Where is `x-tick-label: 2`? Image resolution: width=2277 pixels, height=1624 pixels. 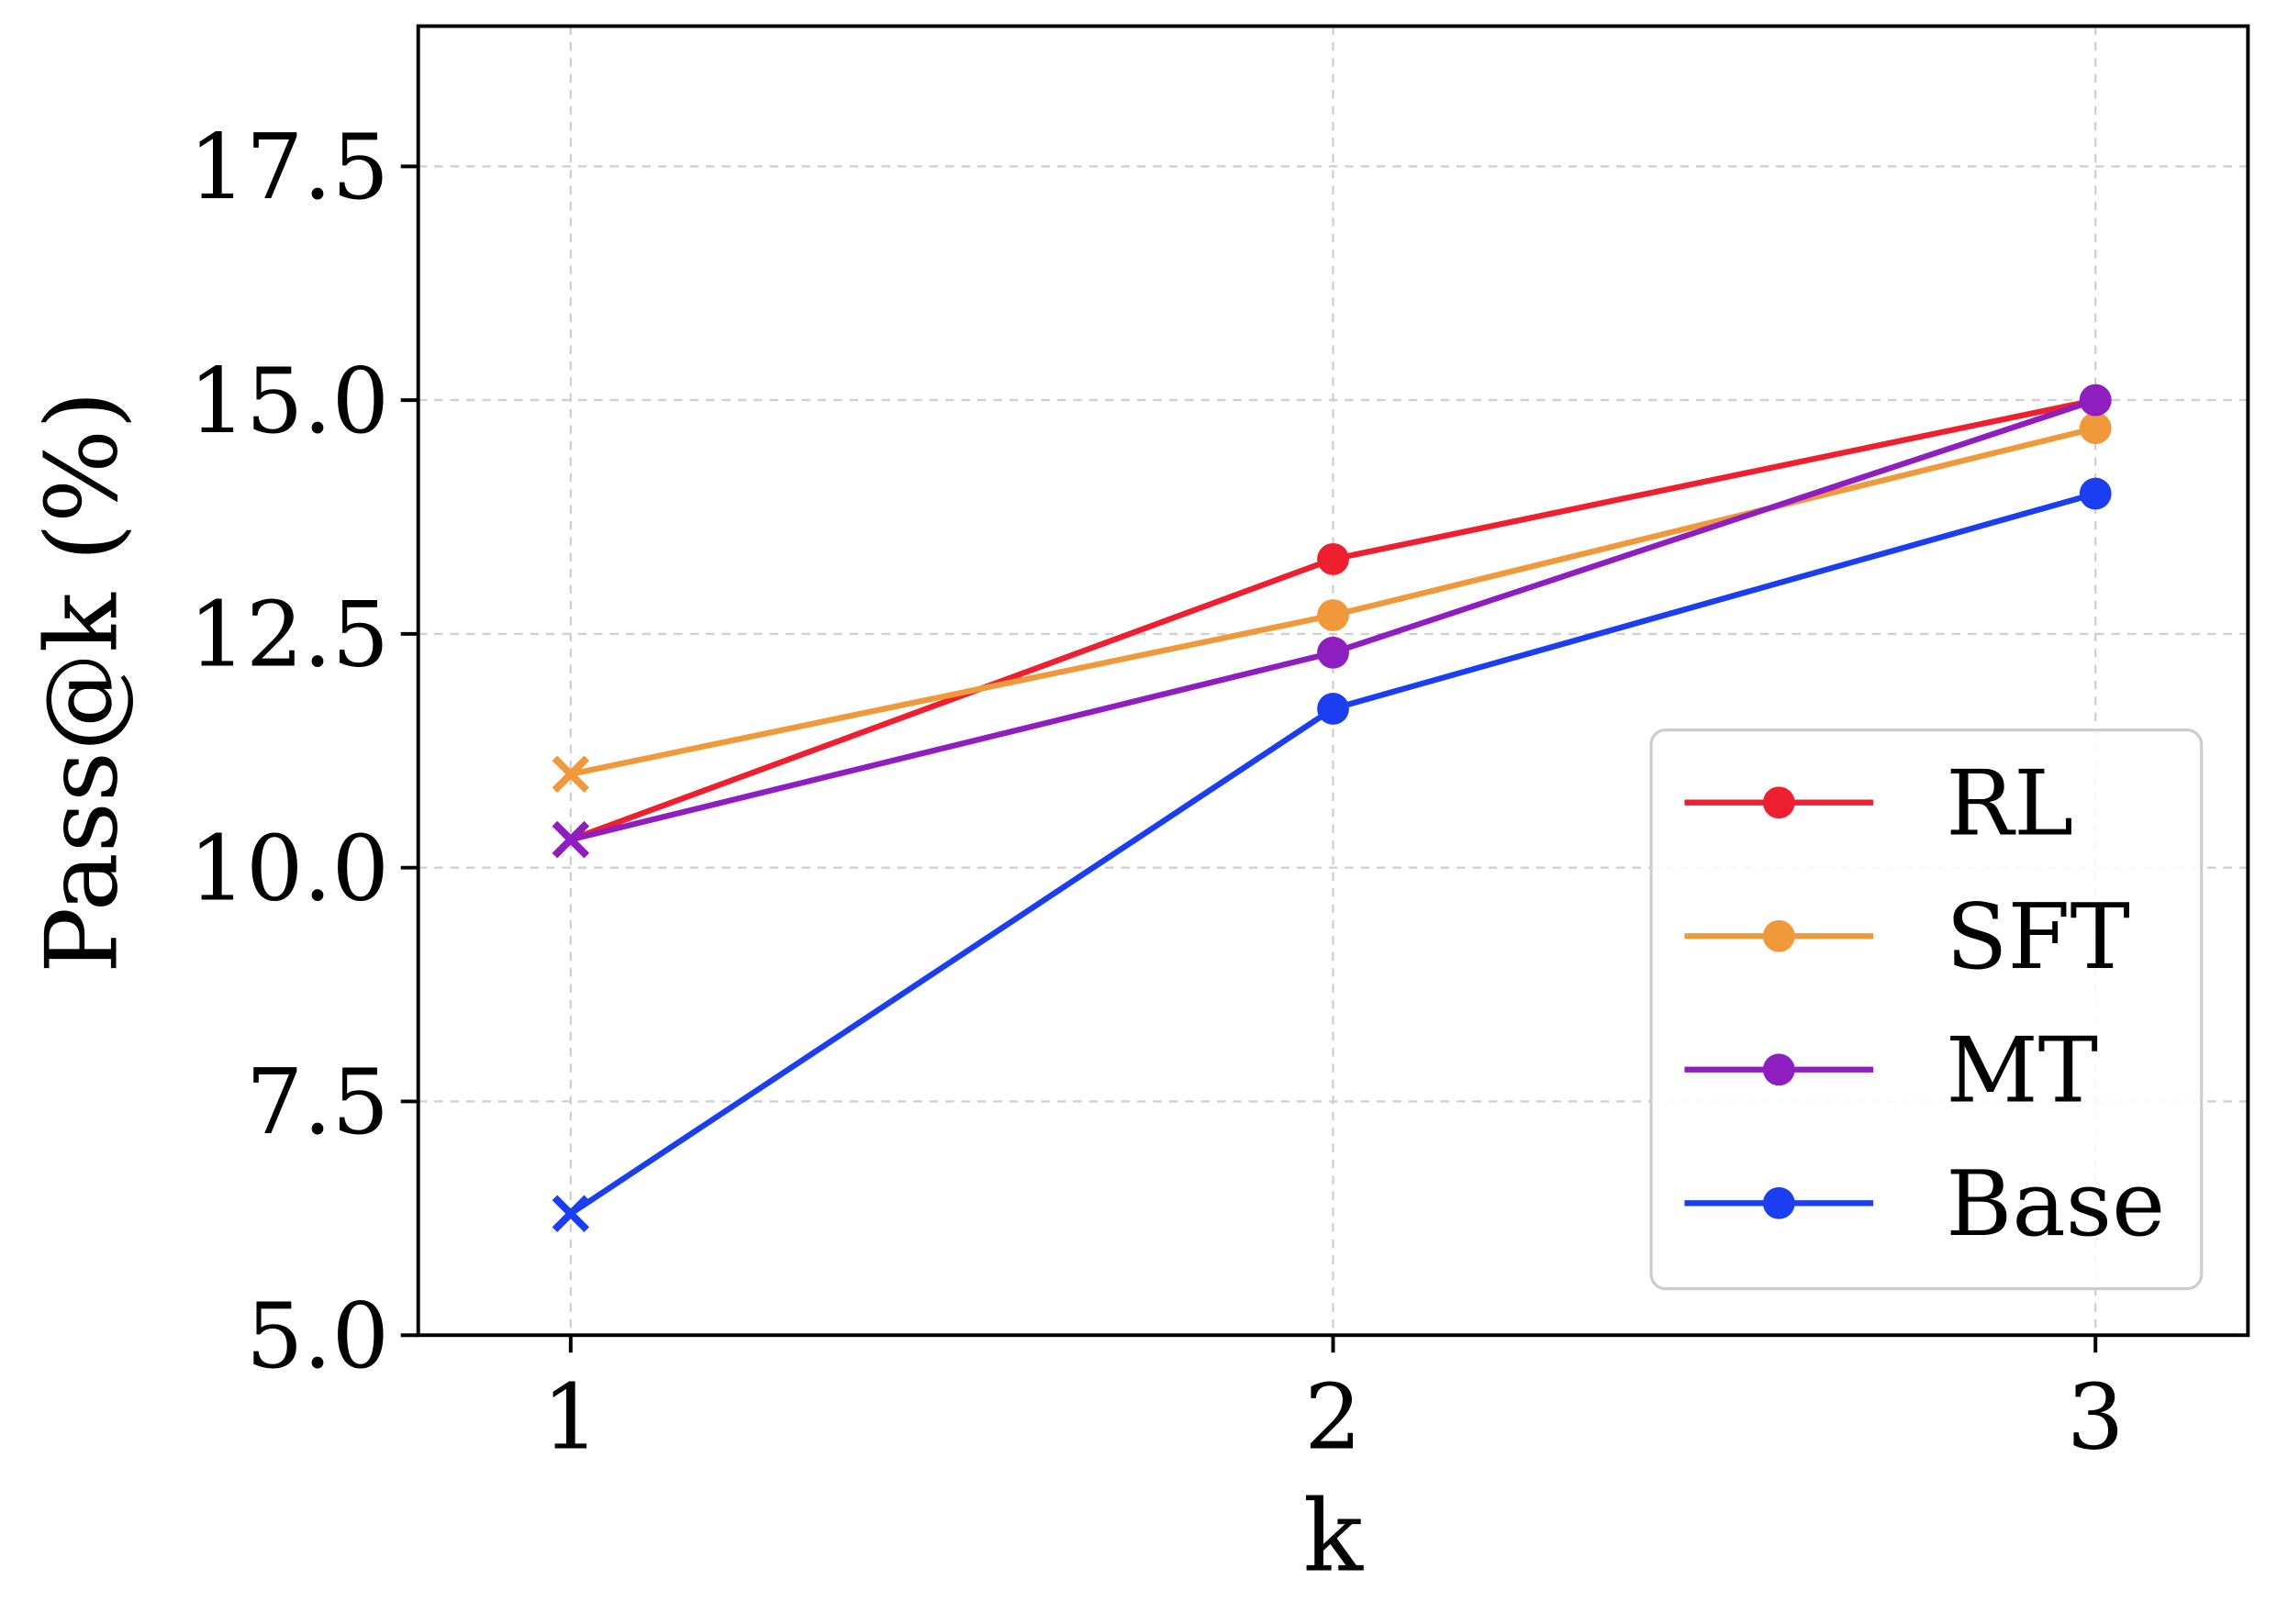 x-tick-label: 2 is located at coordinates (1333, 1418).